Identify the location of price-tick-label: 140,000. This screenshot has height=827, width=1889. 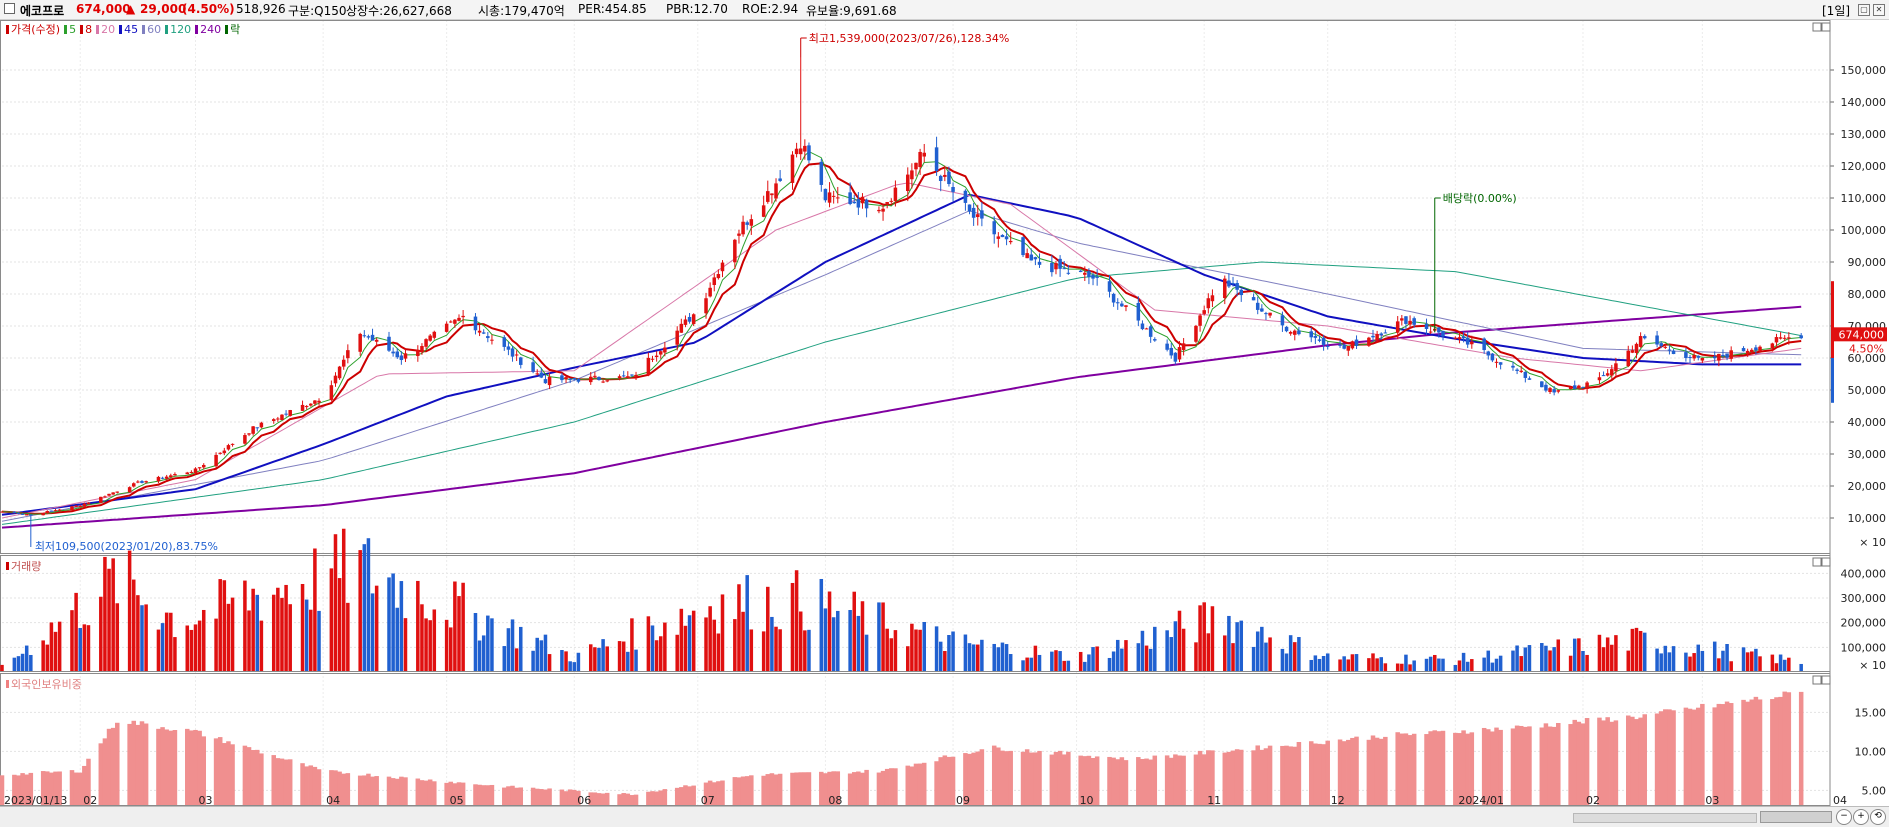
(1864, 102).